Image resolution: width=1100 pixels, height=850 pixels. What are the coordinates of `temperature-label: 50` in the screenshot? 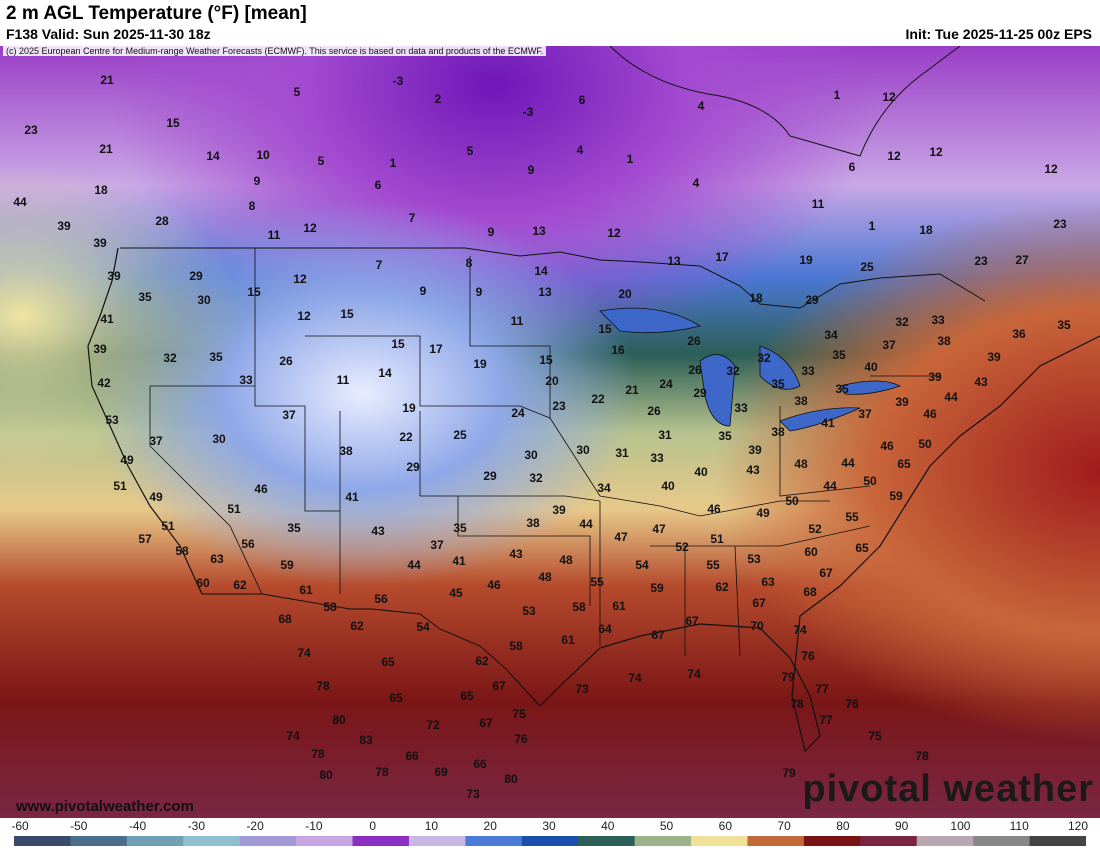 It's located at (792, 501).